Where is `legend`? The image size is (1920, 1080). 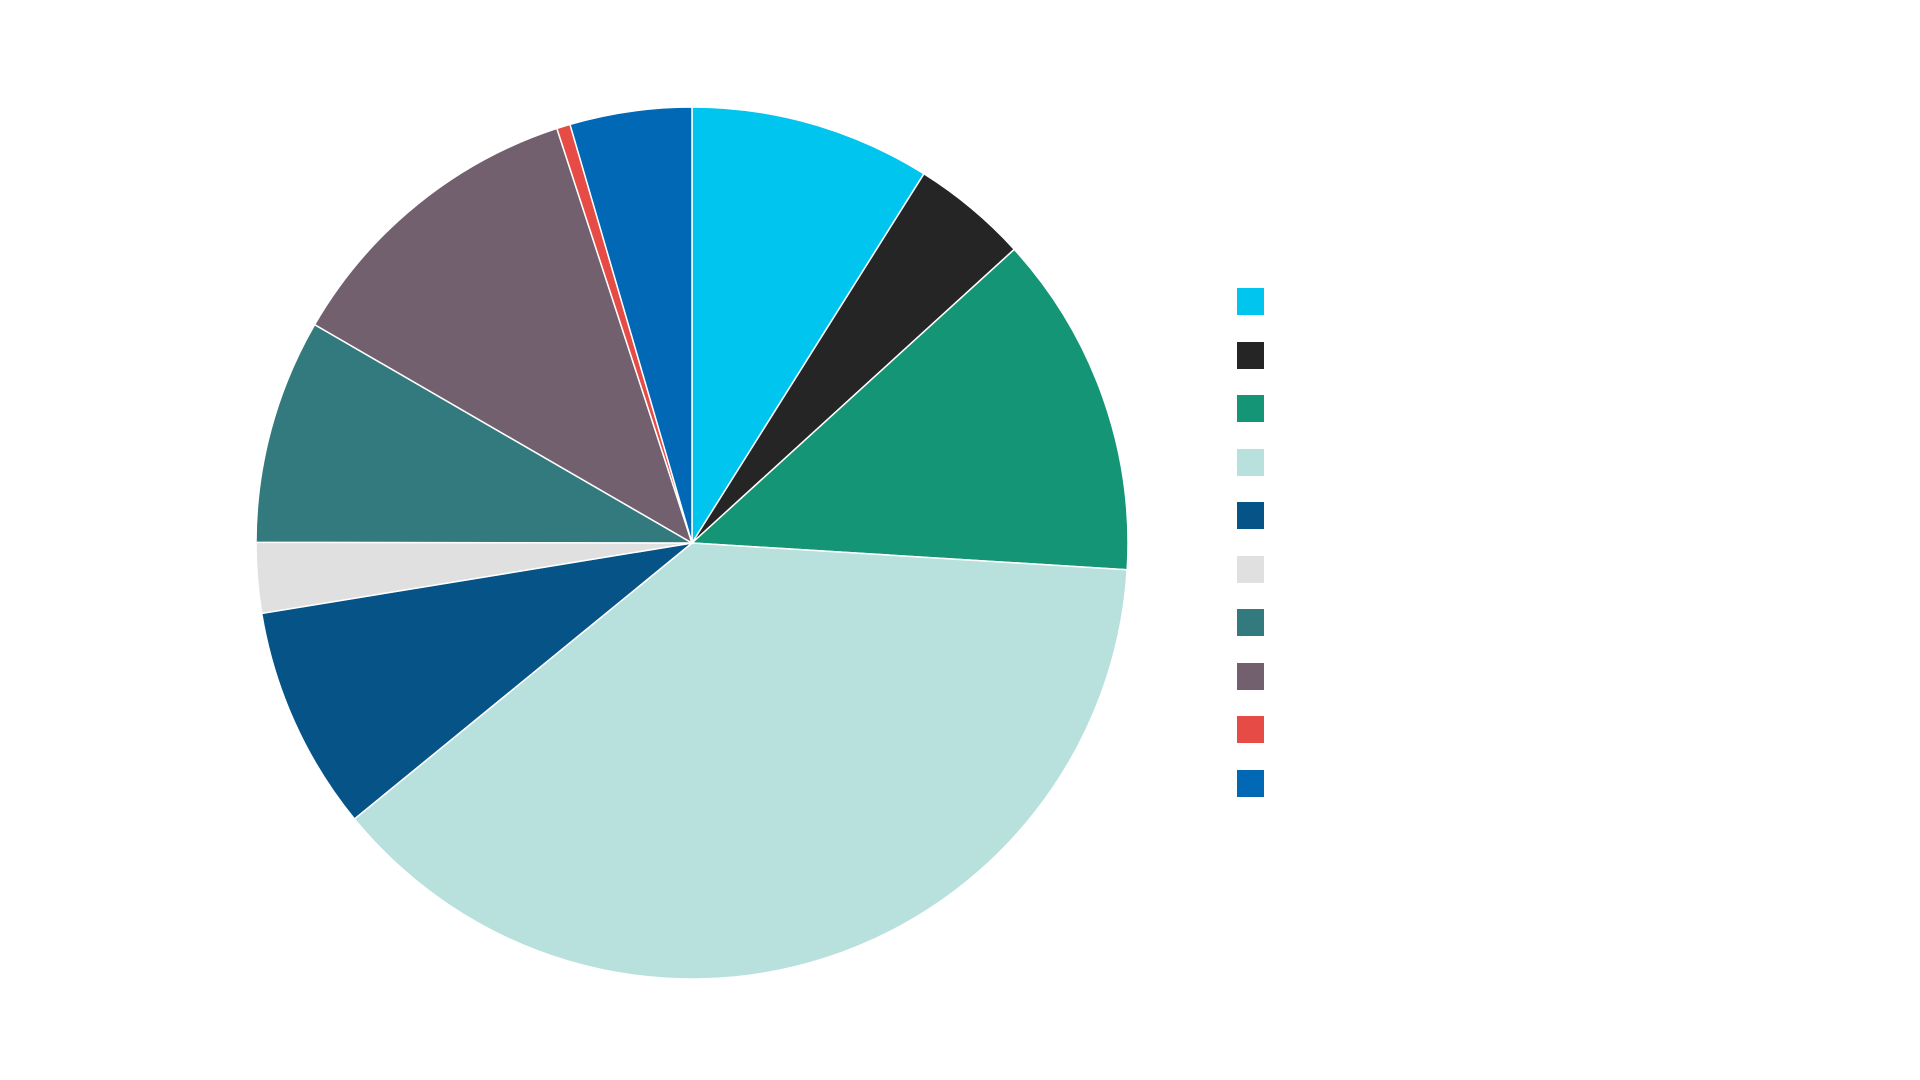 legend is located at coordinates (1250, 542).